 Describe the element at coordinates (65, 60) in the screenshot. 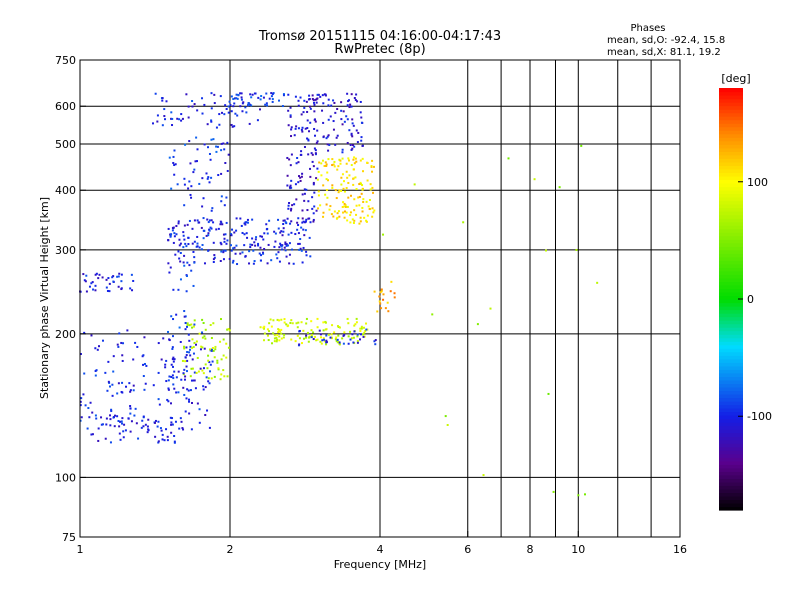

I see `y-tick-label: 750` at that location.